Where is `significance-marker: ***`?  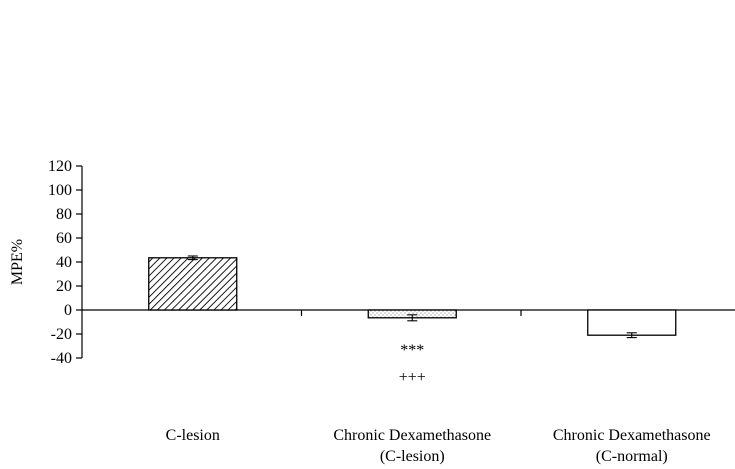
significance-marker: *** is located at coordinates (412, 350).